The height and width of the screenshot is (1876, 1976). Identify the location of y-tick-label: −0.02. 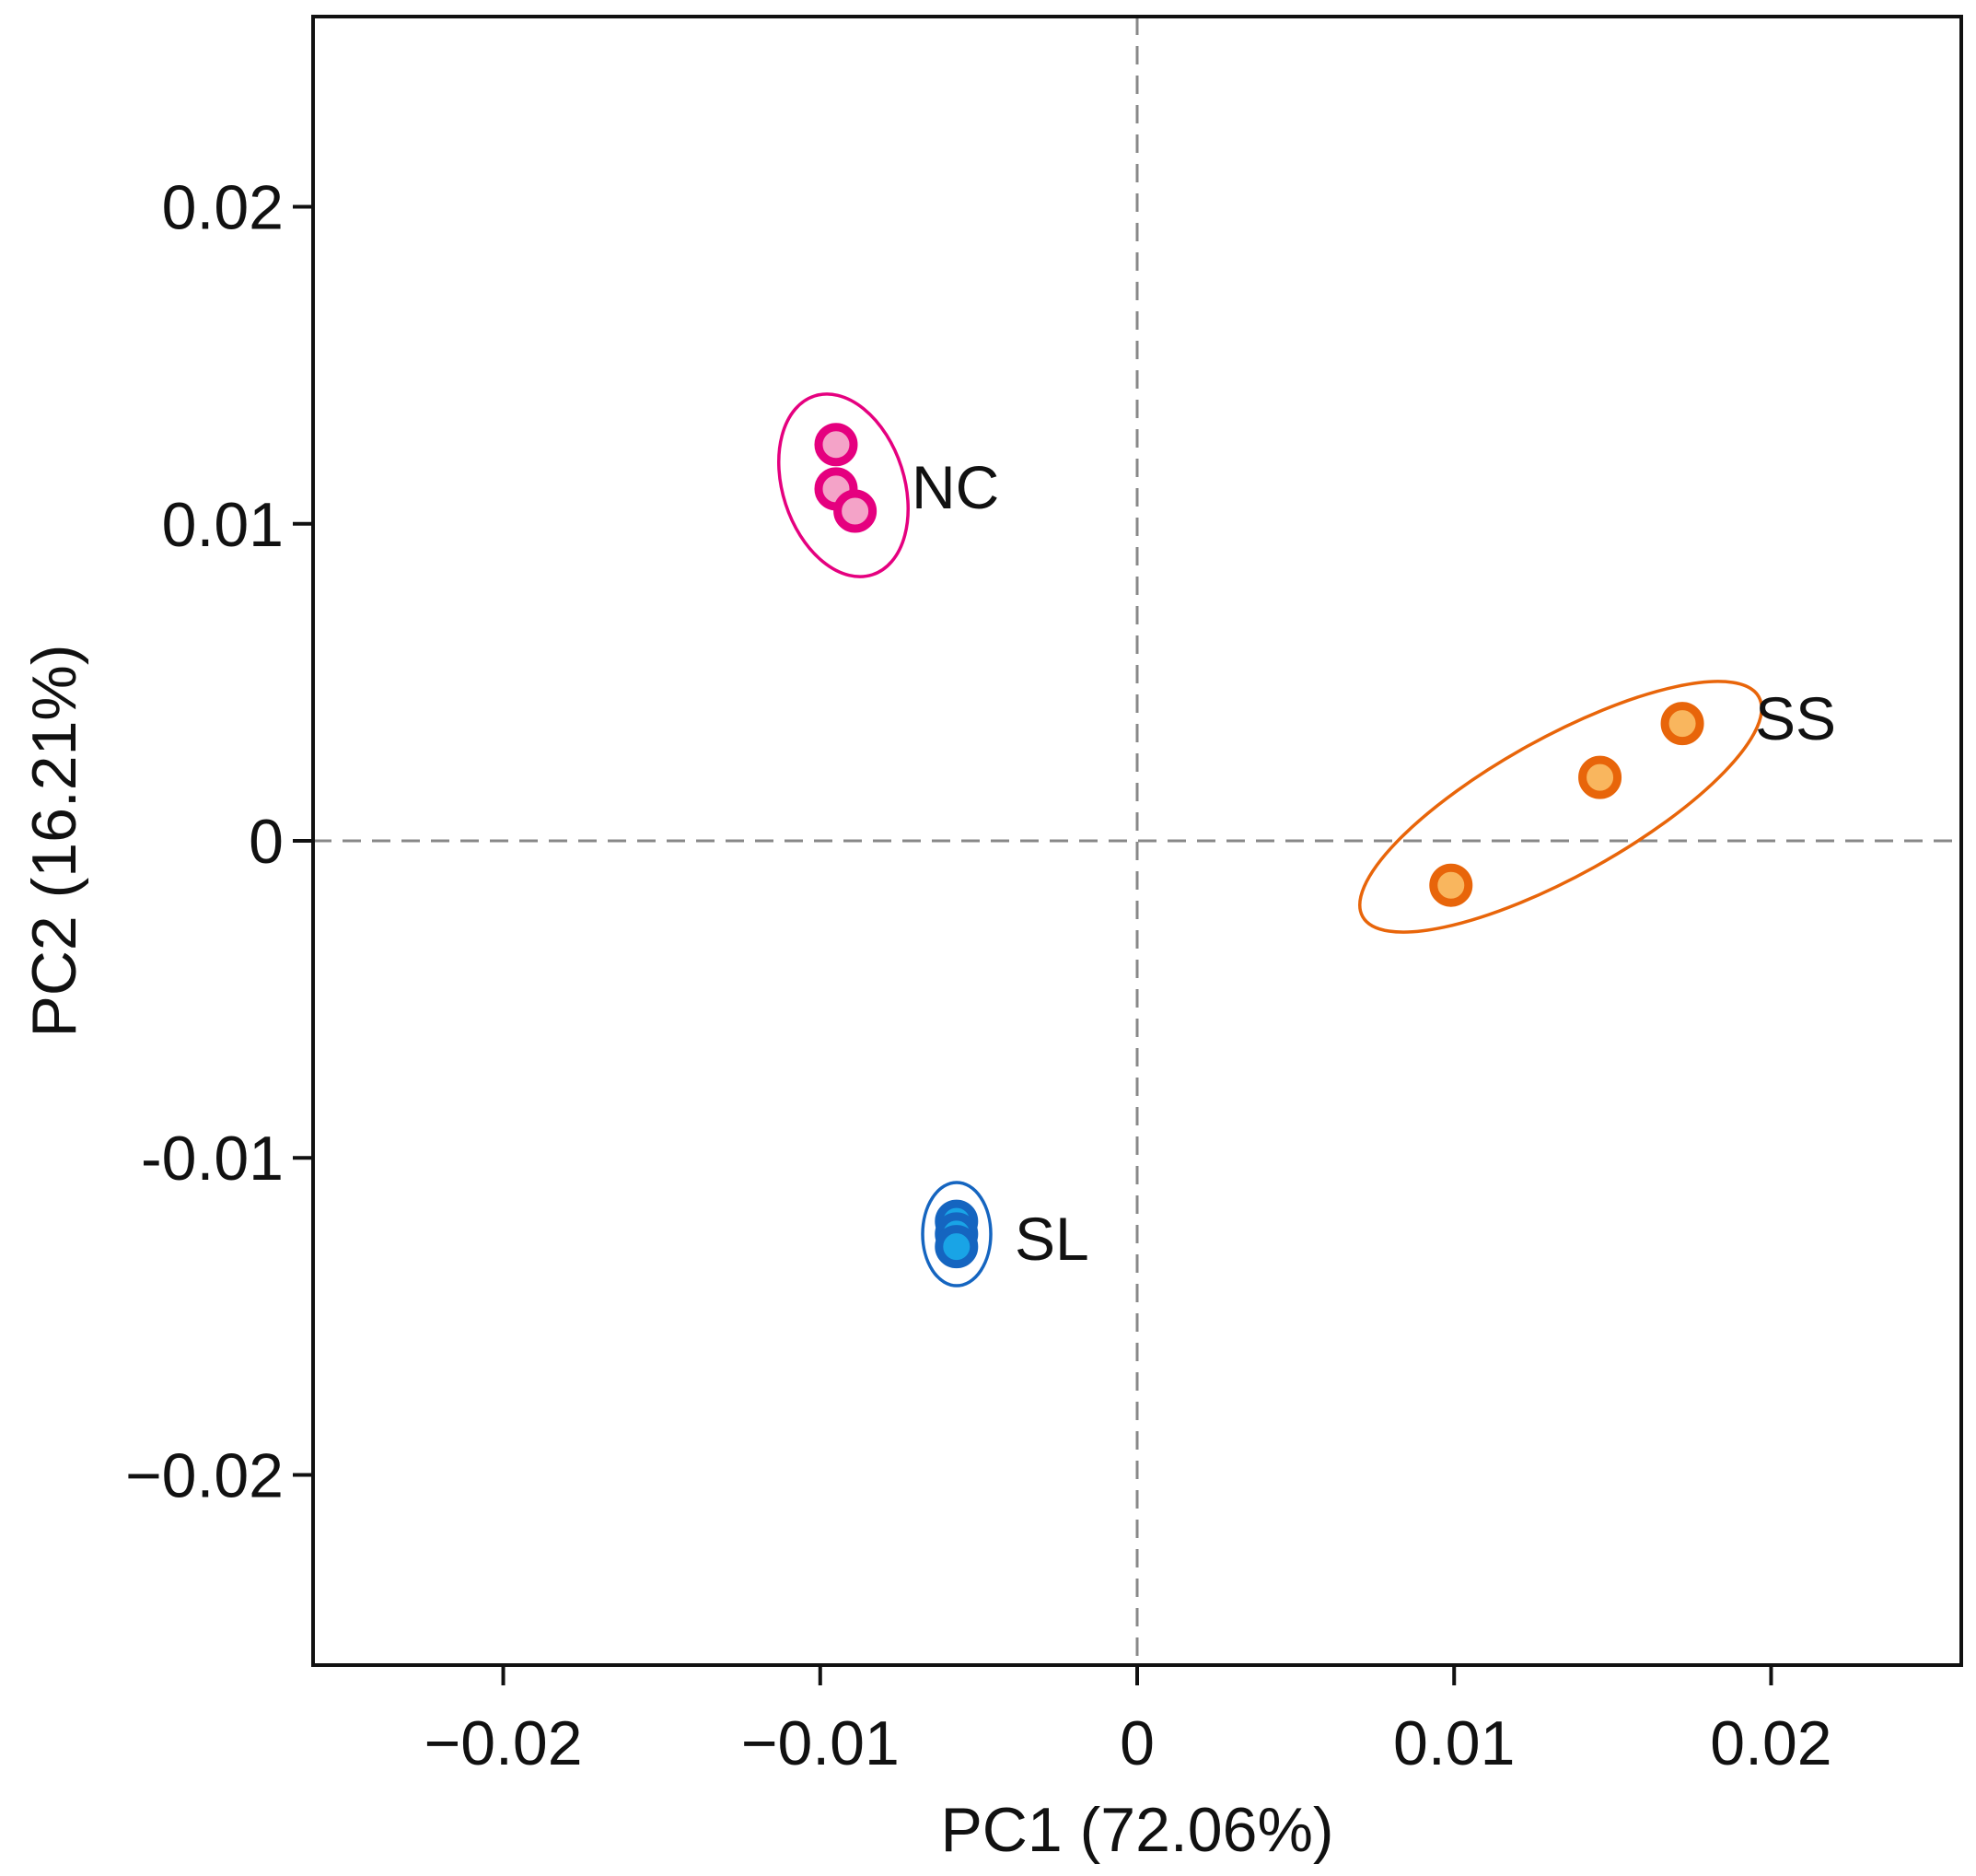
(204, 1475).